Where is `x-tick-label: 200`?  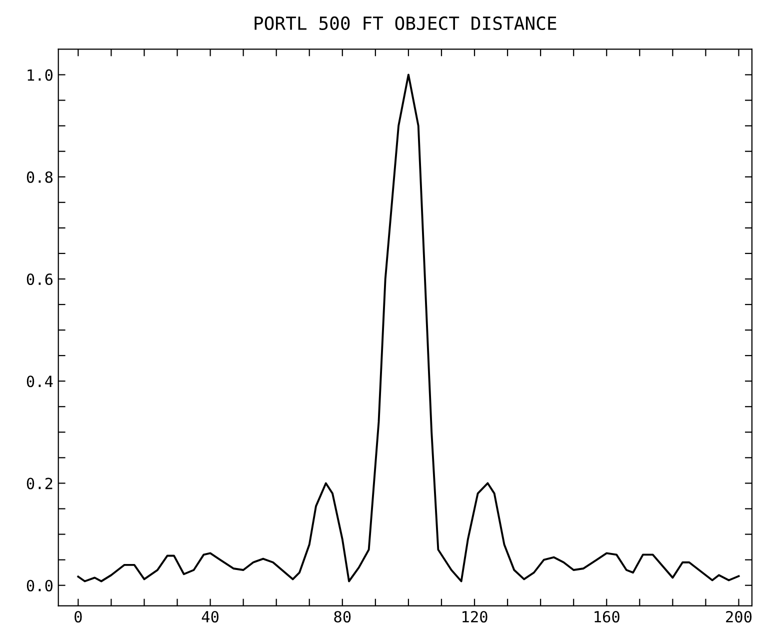
x-tick-label: 200 is located at coordinates (739, 616).